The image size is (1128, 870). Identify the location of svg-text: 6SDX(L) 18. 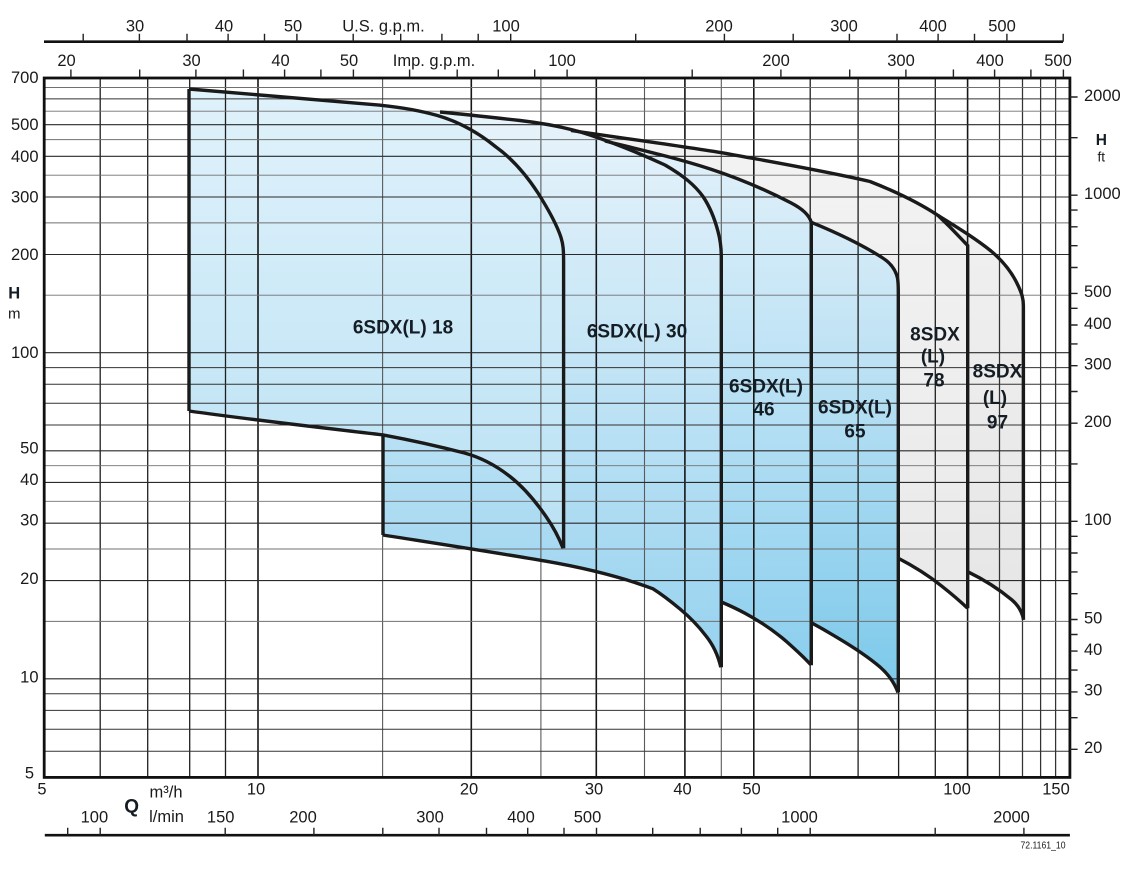
(403, 328).